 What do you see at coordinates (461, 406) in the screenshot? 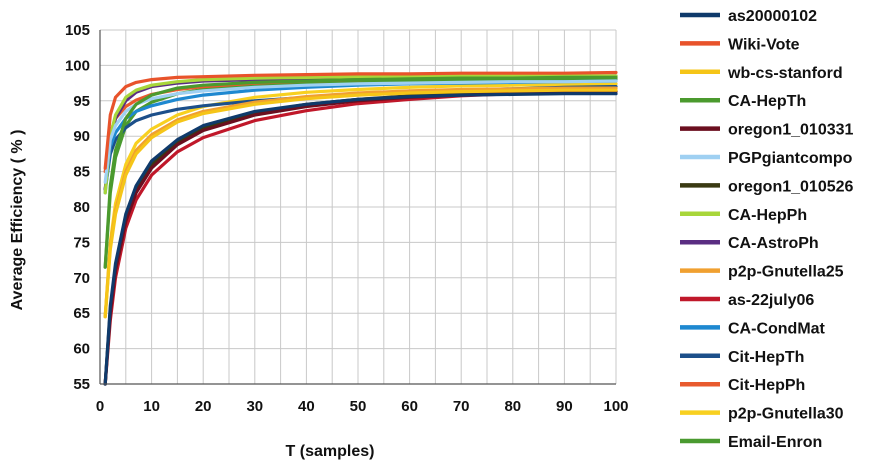
I see `x-tick-label: 70` at bounding box center [461, 406].